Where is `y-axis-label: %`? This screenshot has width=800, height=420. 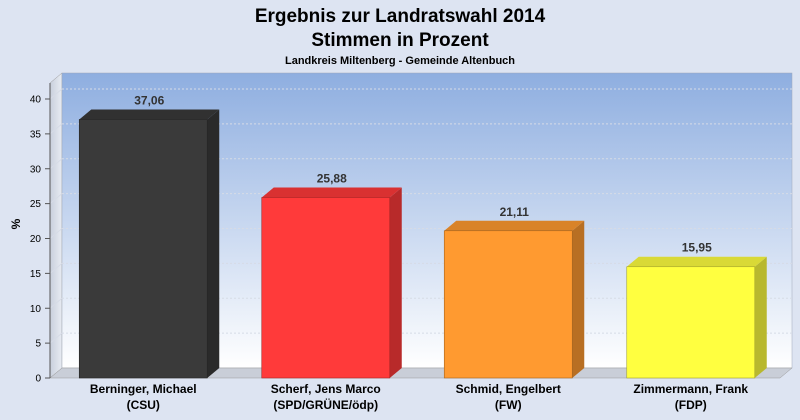
y-axis-label: % is located at coordinates (16, 223).